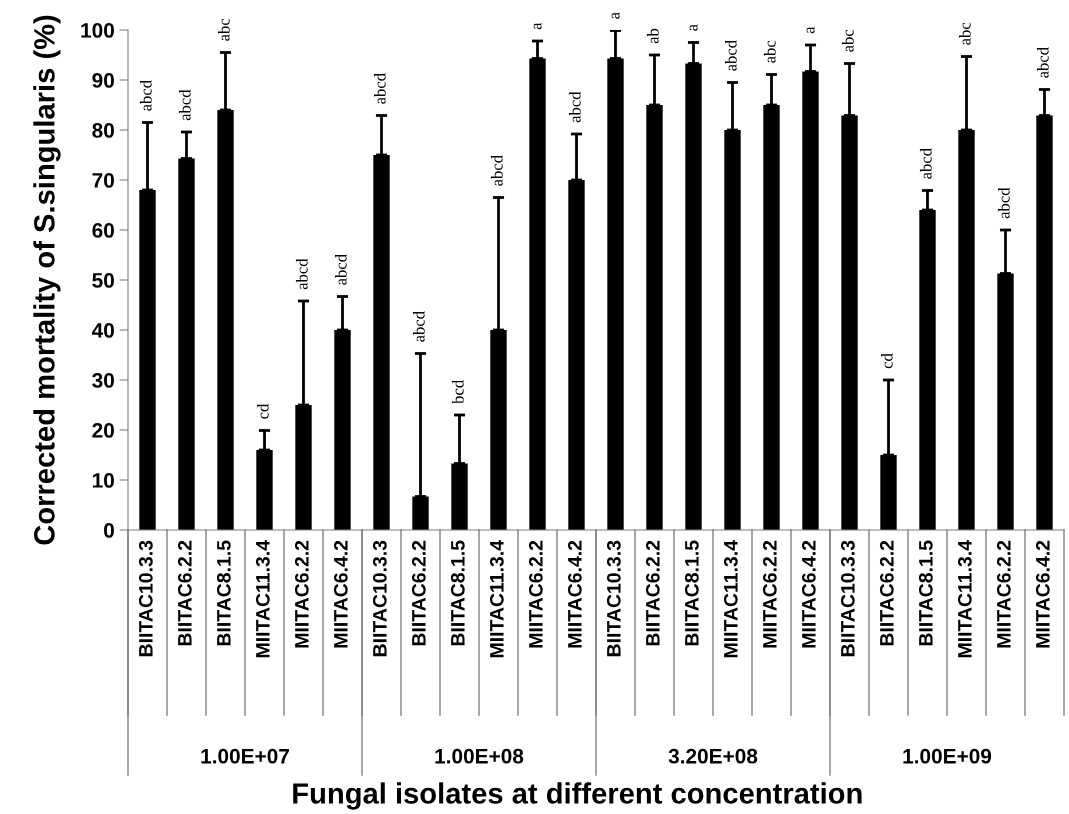 The image size is (1069, 814). I want to click on text: 3.20E+08, so click(713, 756).